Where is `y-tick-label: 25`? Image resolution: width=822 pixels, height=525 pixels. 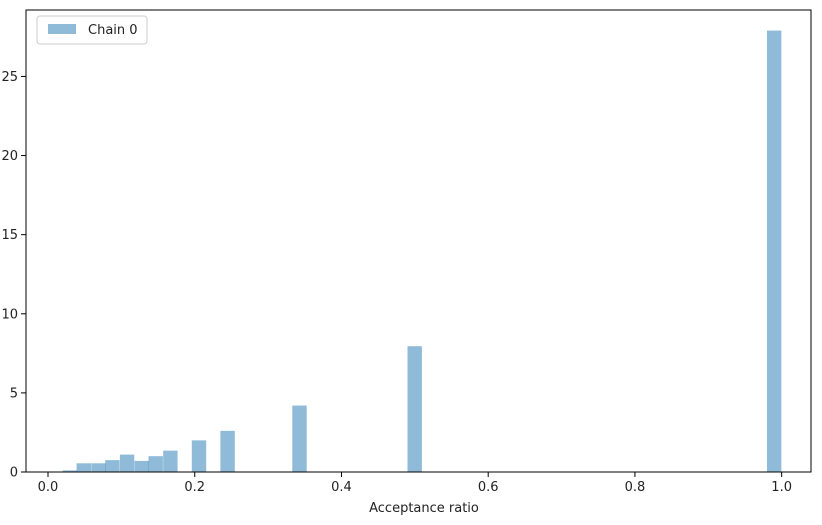
y-tick-label: 25 is located at coordinates (9, 77).